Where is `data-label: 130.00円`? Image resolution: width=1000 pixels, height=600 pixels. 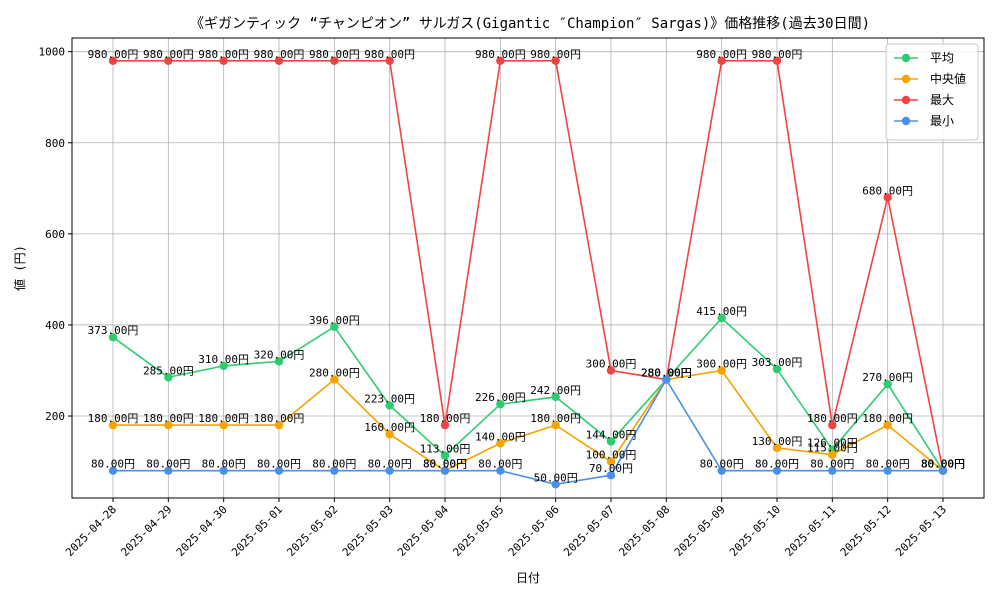 data-label: 130.00円 is located at coordinates (777, 441).